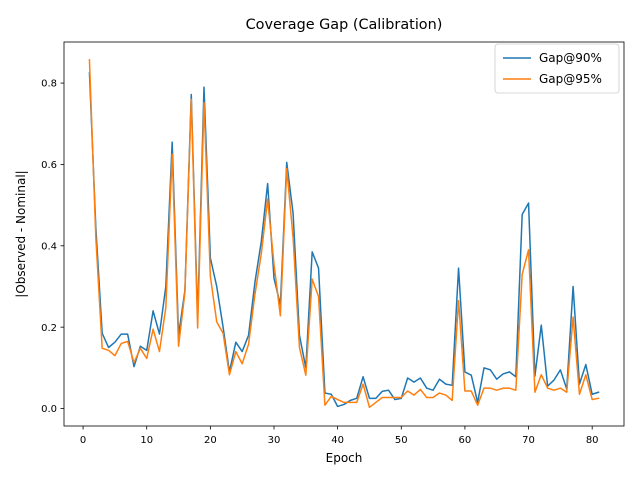  I want to click on legend: Gap@90% Gap@95%, so click(557, 68).